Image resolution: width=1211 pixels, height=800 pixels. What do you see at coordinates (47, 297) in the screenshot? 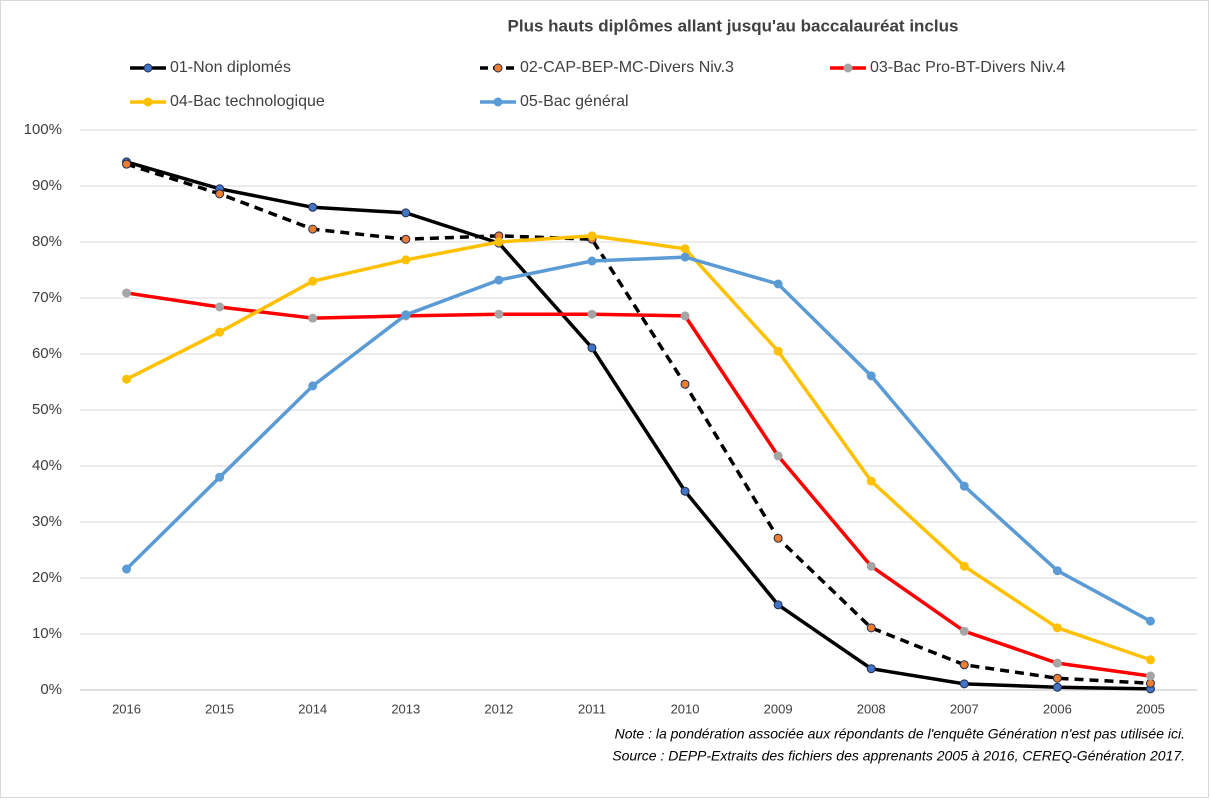
I see `y-tick-label: 70%` at bounding box center [47, 297].